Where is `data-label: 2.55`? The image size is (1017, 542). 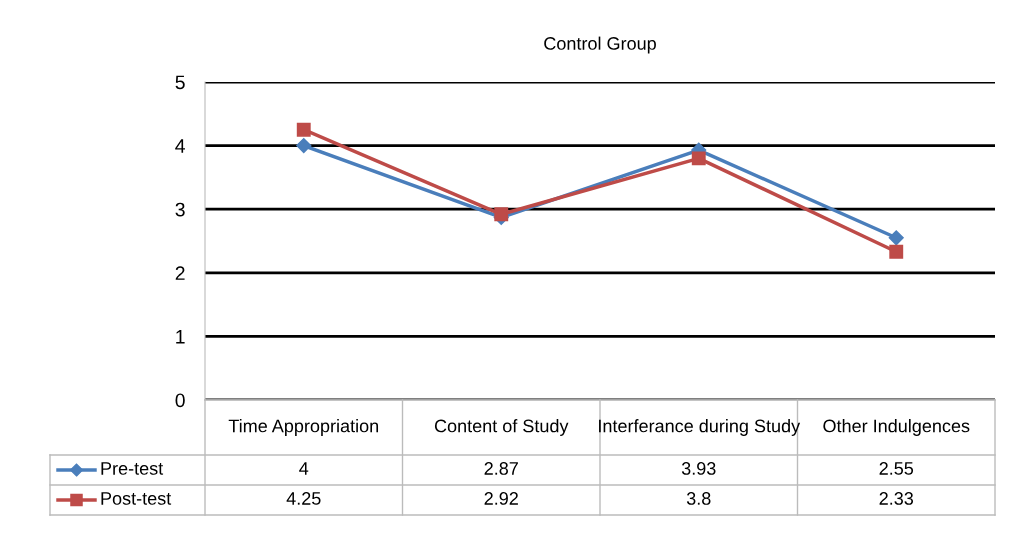 data-label: 2.55 is located at coordinates (896, 468).